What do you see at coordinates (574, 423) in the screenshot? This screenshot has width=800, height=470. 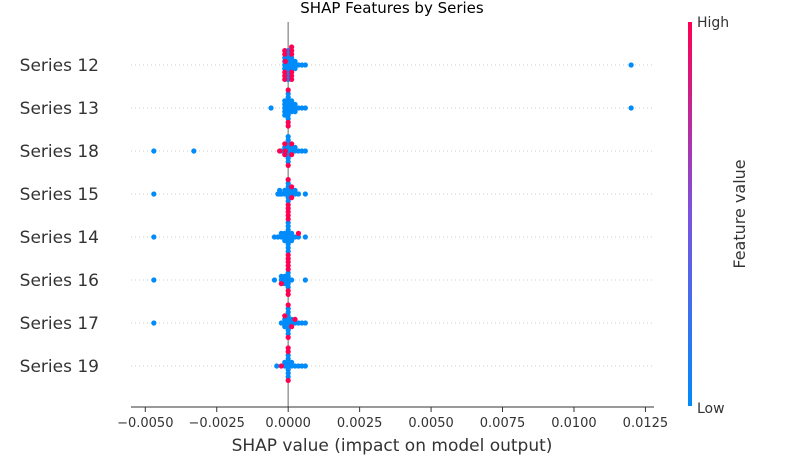 I see `x-tick-label: 0.0100` at bounding box center [574, 423].